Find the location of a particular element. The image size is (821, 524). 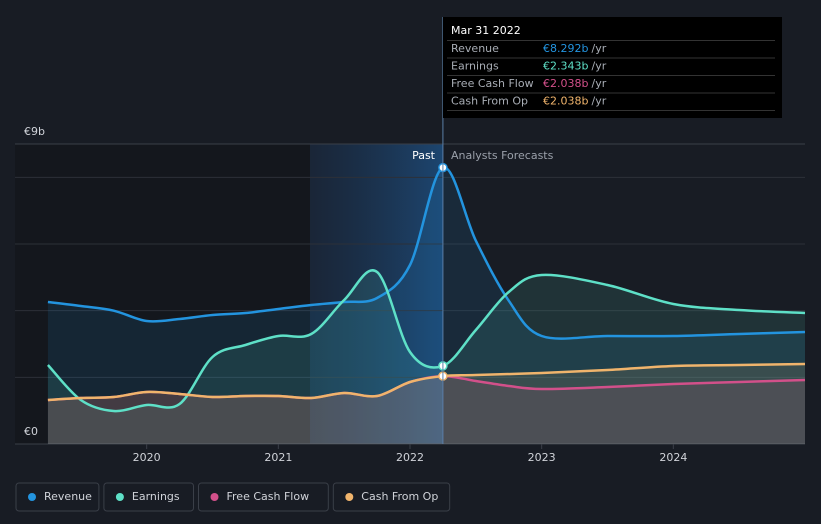

legend-label: Revenue is located at coordinates (68, 496).